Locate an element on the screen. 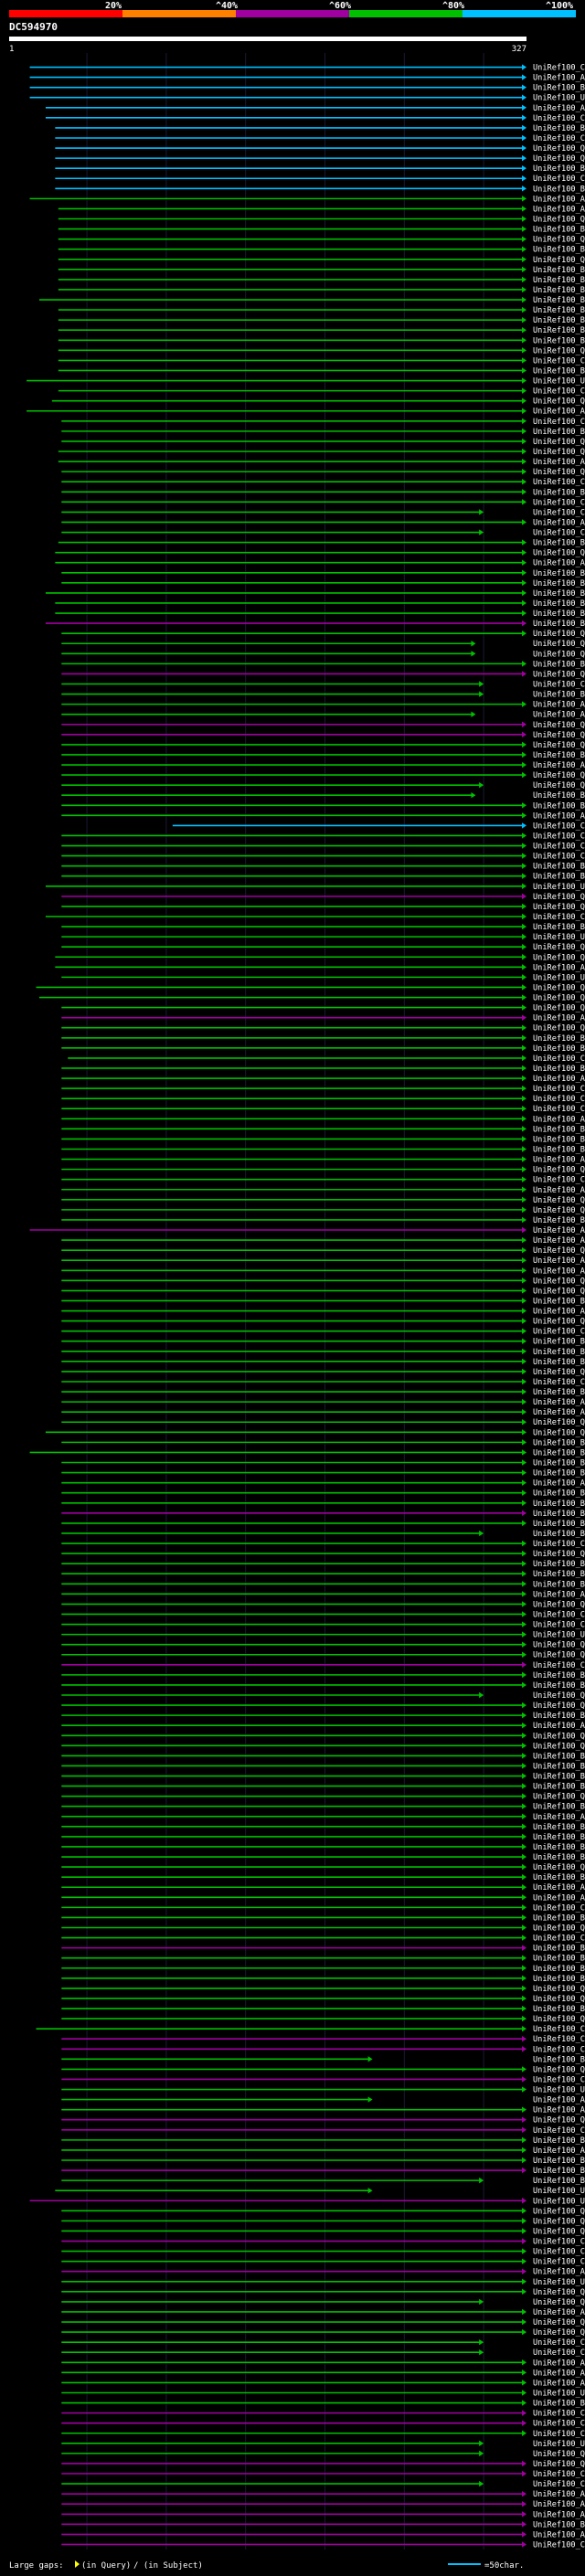  hit-label: UniRef100_B9GSH2 is located at coordinates (559, 1777).